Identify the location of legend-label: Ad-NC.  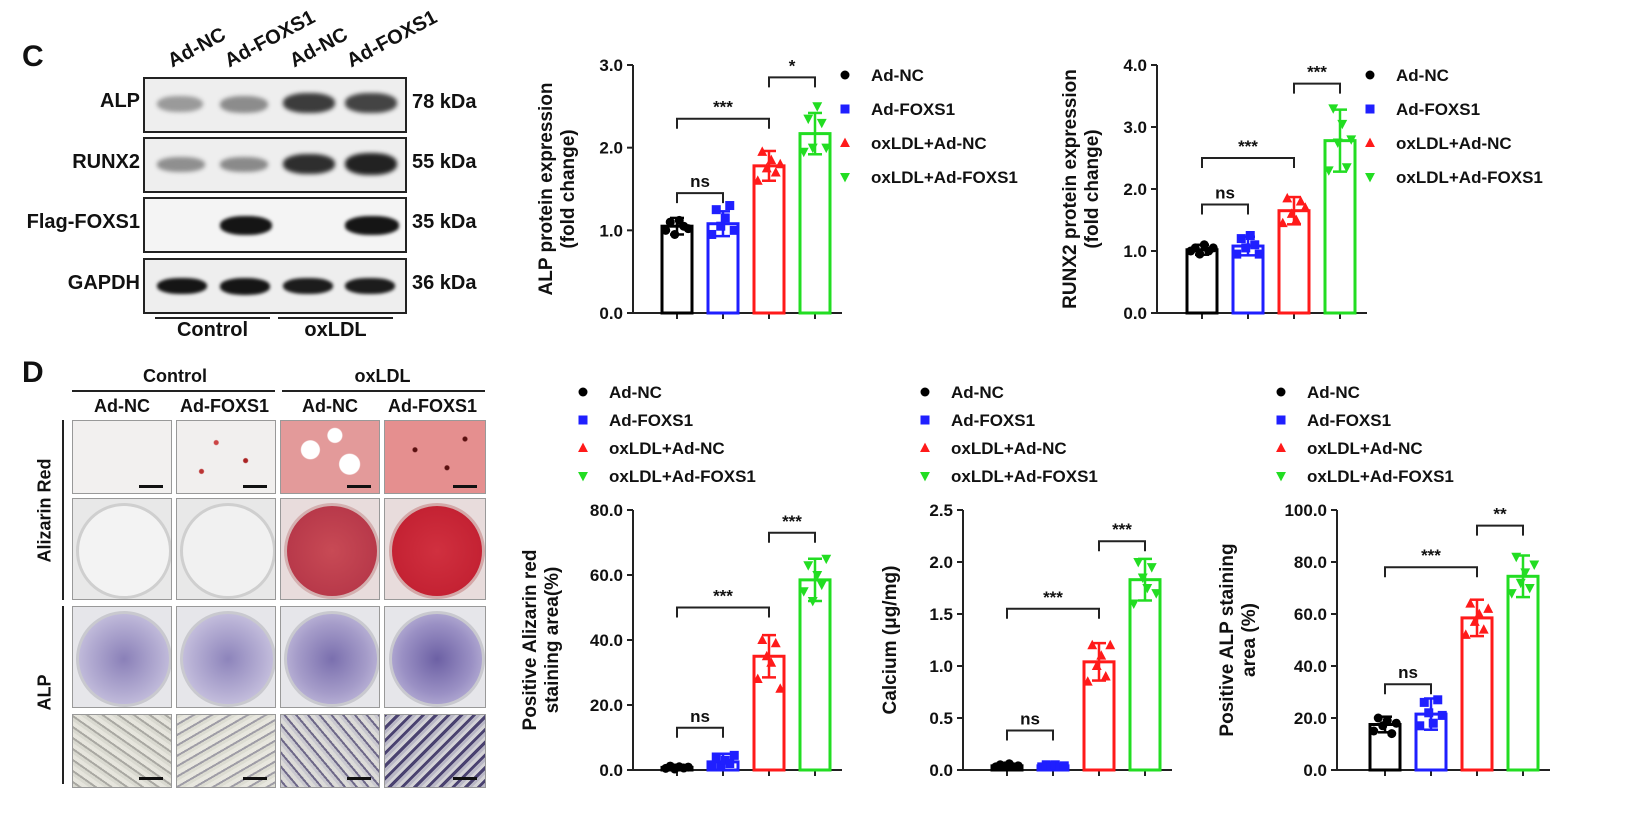
(1422, 75).